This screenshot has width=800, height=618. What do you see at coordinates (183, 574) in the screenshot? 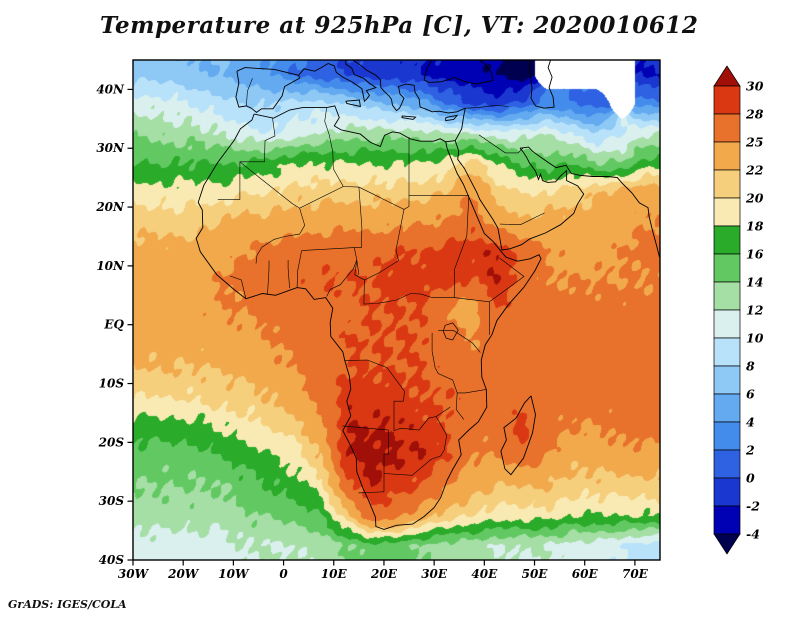
I see `lon-tick-label: 20W` at bounding box center [183, 574].